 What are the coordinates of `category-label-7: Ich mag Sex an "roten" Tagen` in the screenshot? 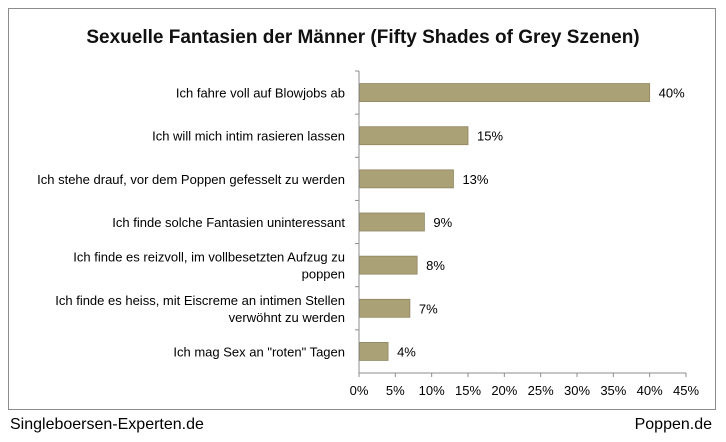 It's located at (259, 351).